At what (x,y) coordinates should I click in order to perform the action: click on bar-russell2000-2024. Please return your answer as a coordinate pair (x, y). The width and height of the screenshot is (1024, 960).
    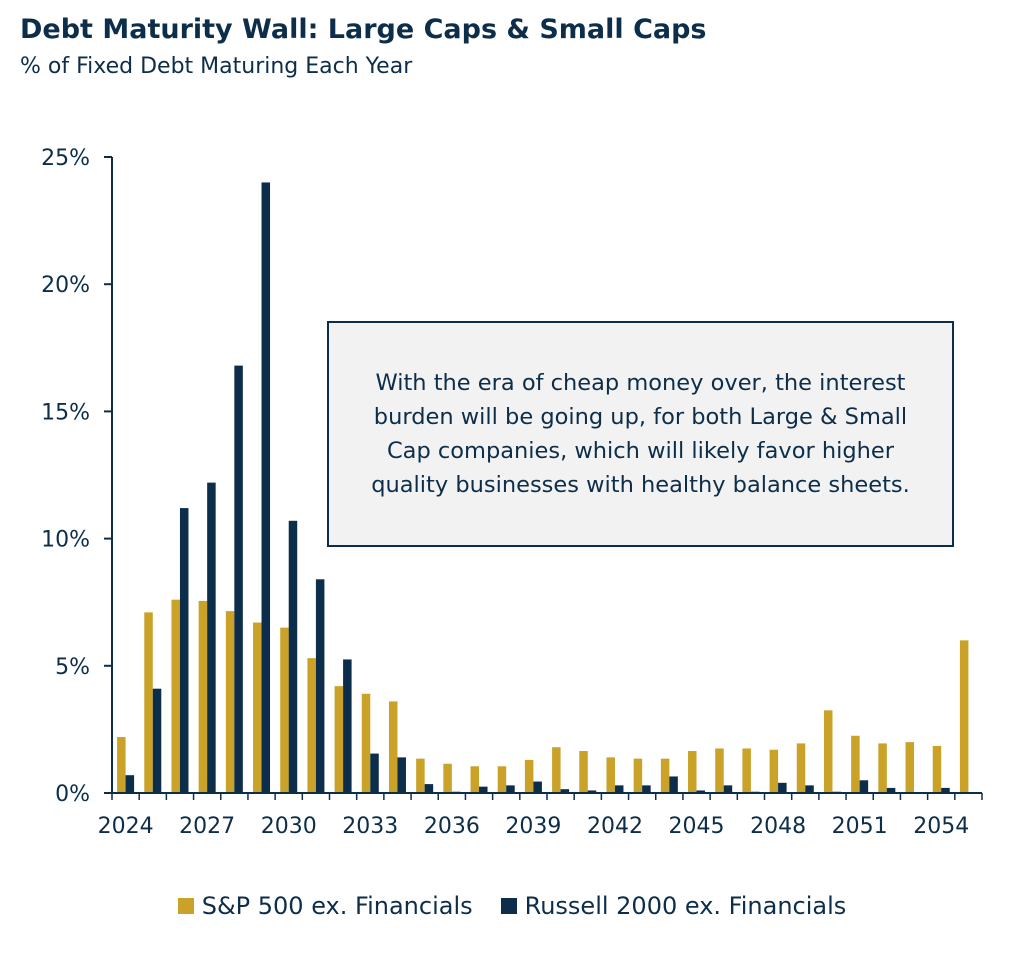
    Looking at the image, I should click on (130, 784).